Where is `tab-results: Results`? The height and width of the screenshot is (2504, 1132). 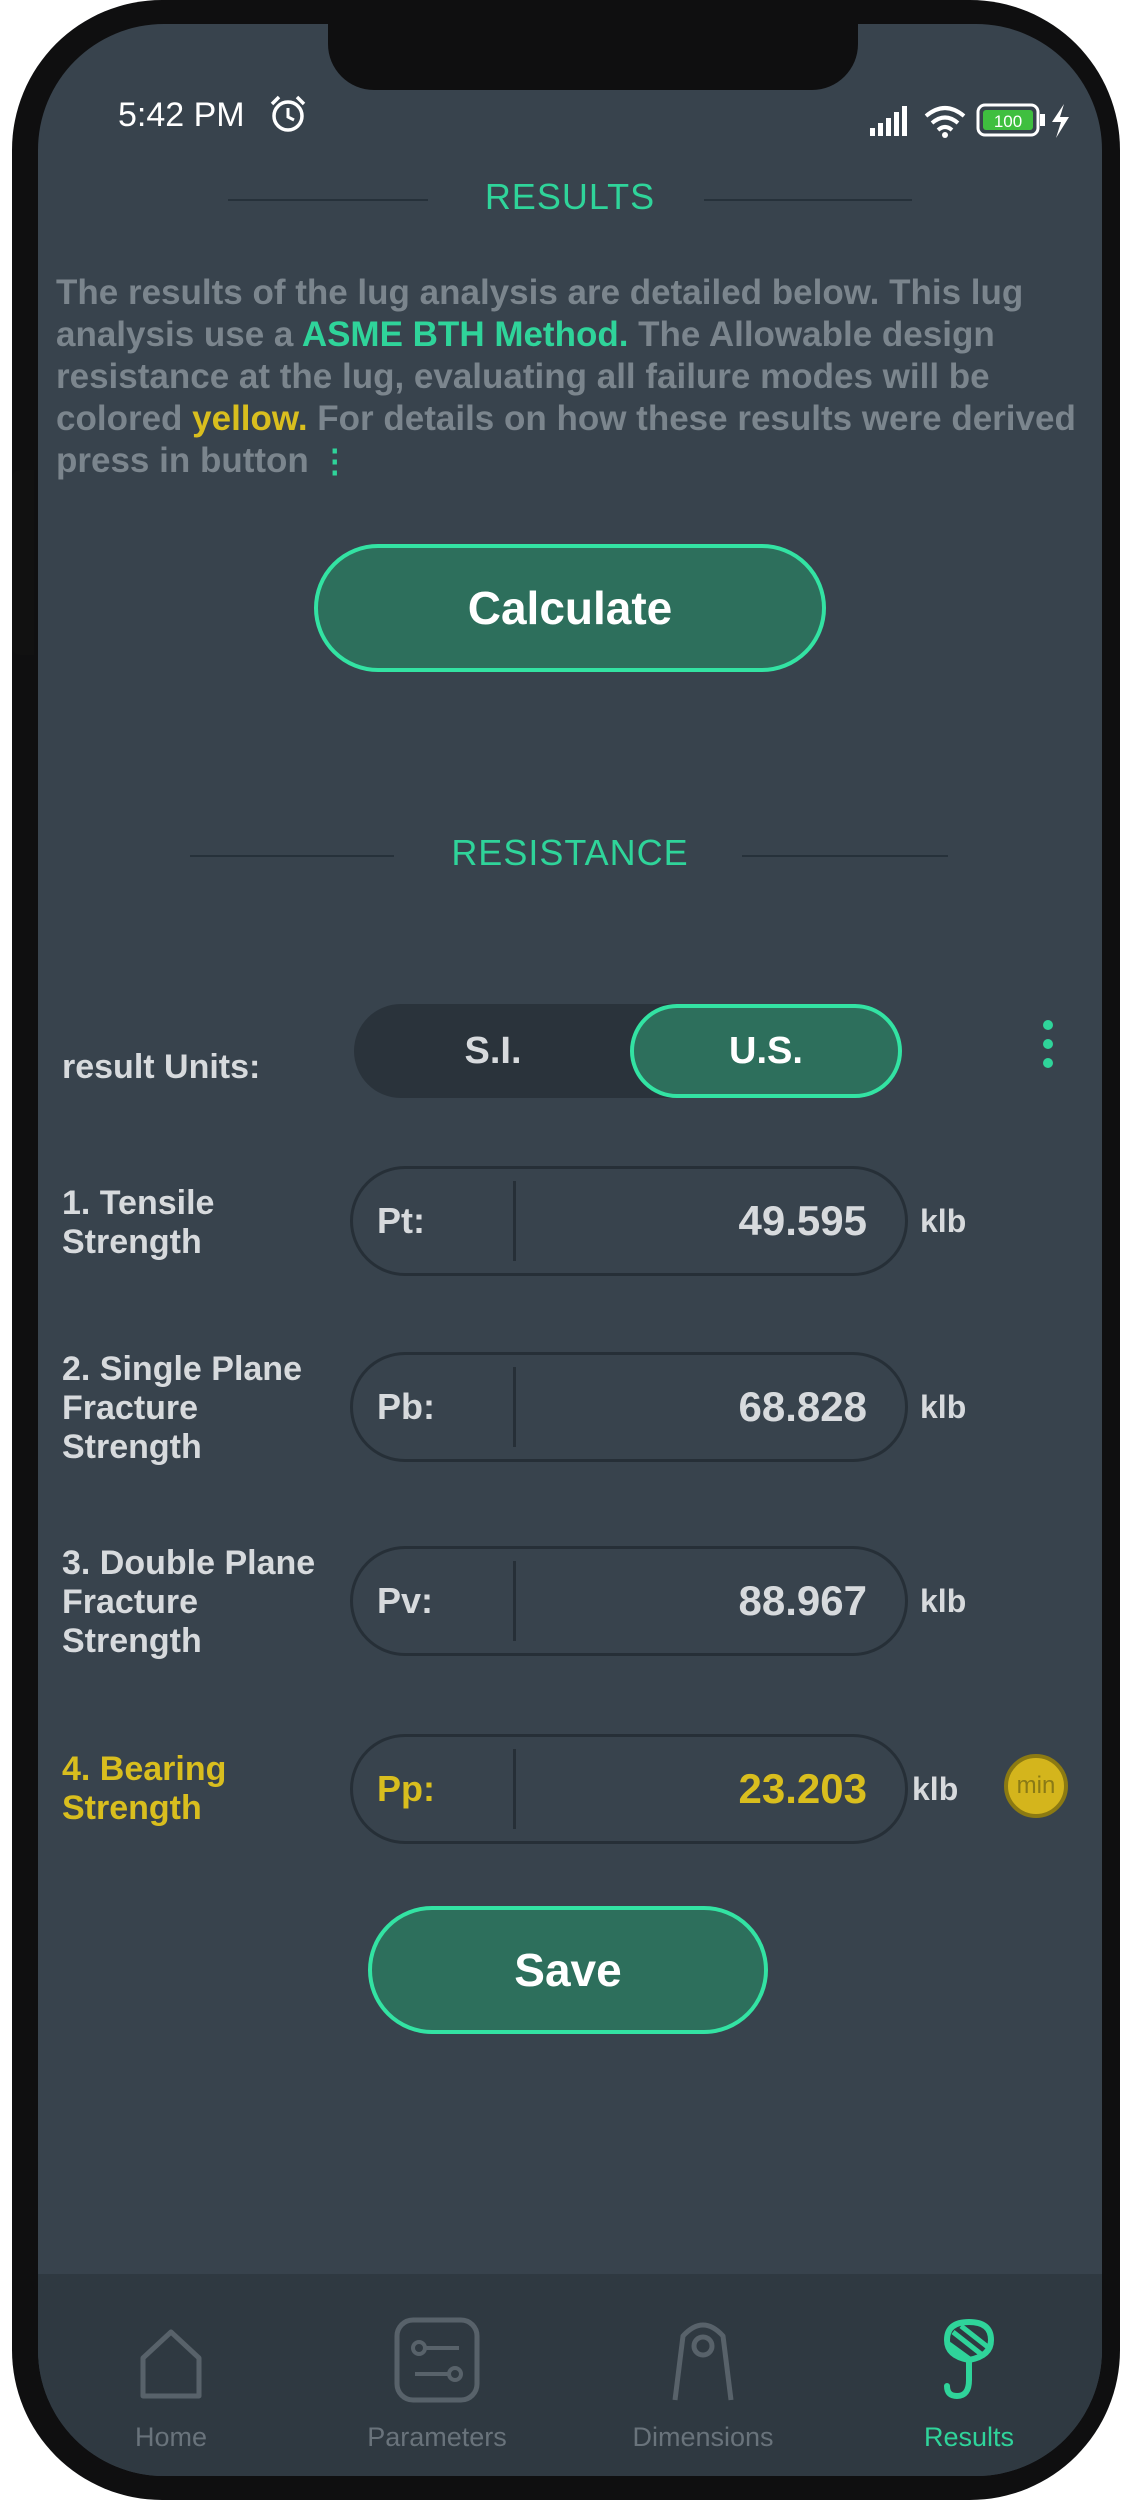
tab-results: Results is located at coordinates (969, 2375).